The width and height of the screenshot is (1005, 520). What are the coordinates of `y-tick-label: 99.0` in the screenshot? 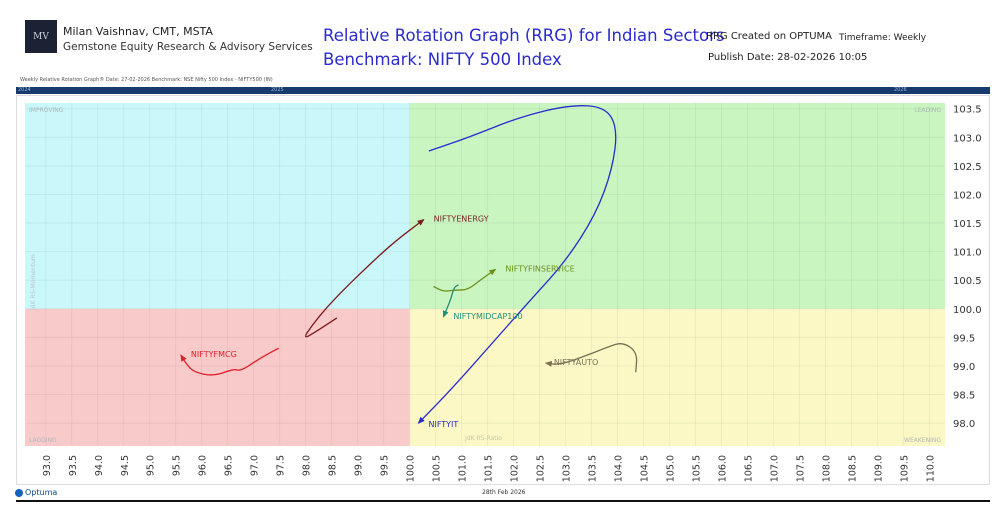 It's located at (964, 367).